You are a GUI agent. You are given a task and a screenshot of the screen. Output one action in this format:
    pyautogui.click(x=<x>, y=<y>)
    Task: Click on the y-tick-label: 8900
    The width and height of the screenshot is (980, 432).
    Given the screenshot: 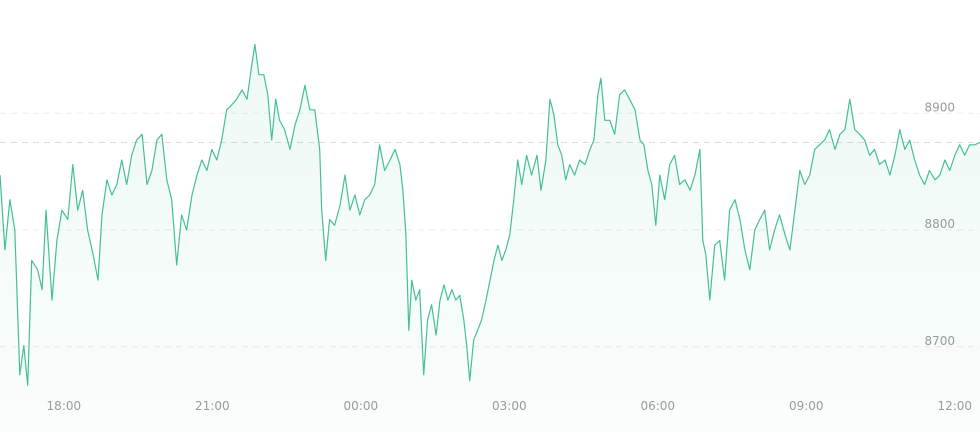 What is the action you would take?
    pyautogui.click(x=939, y=107)
    